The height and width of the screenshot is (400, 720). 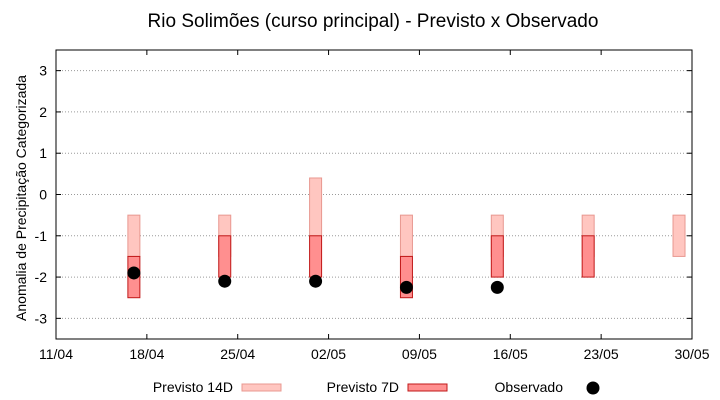 What do you see at coordinates (43, 153) in the screenshot?
I see `y-tick-label: 1` at bounding box center [43, 153].